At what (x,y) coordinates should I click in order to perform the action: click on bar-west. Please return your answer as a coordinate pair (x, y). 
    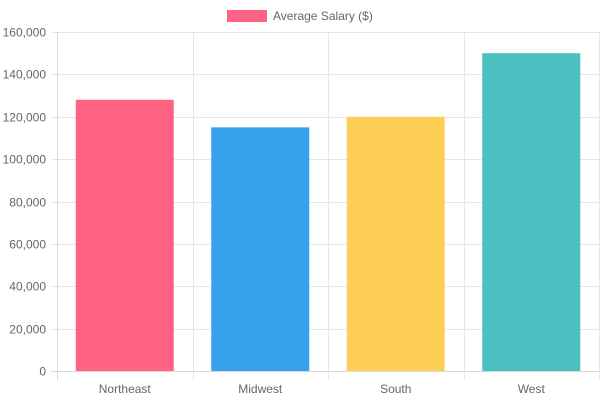
    Looking at the image, I should click on (531, 212).